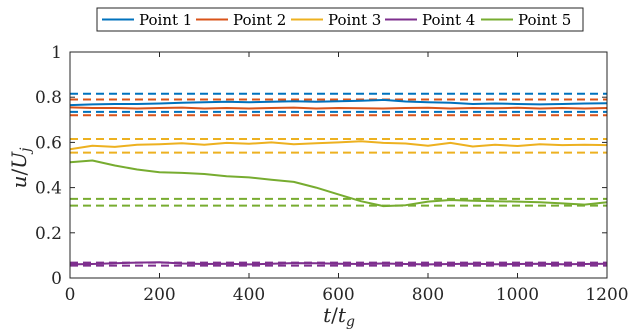 This screenshot has width=633, height=330. Describe the element at coordinates (339, 316) in the screenshot. I see `x-axis-label: t/tg` at that location.